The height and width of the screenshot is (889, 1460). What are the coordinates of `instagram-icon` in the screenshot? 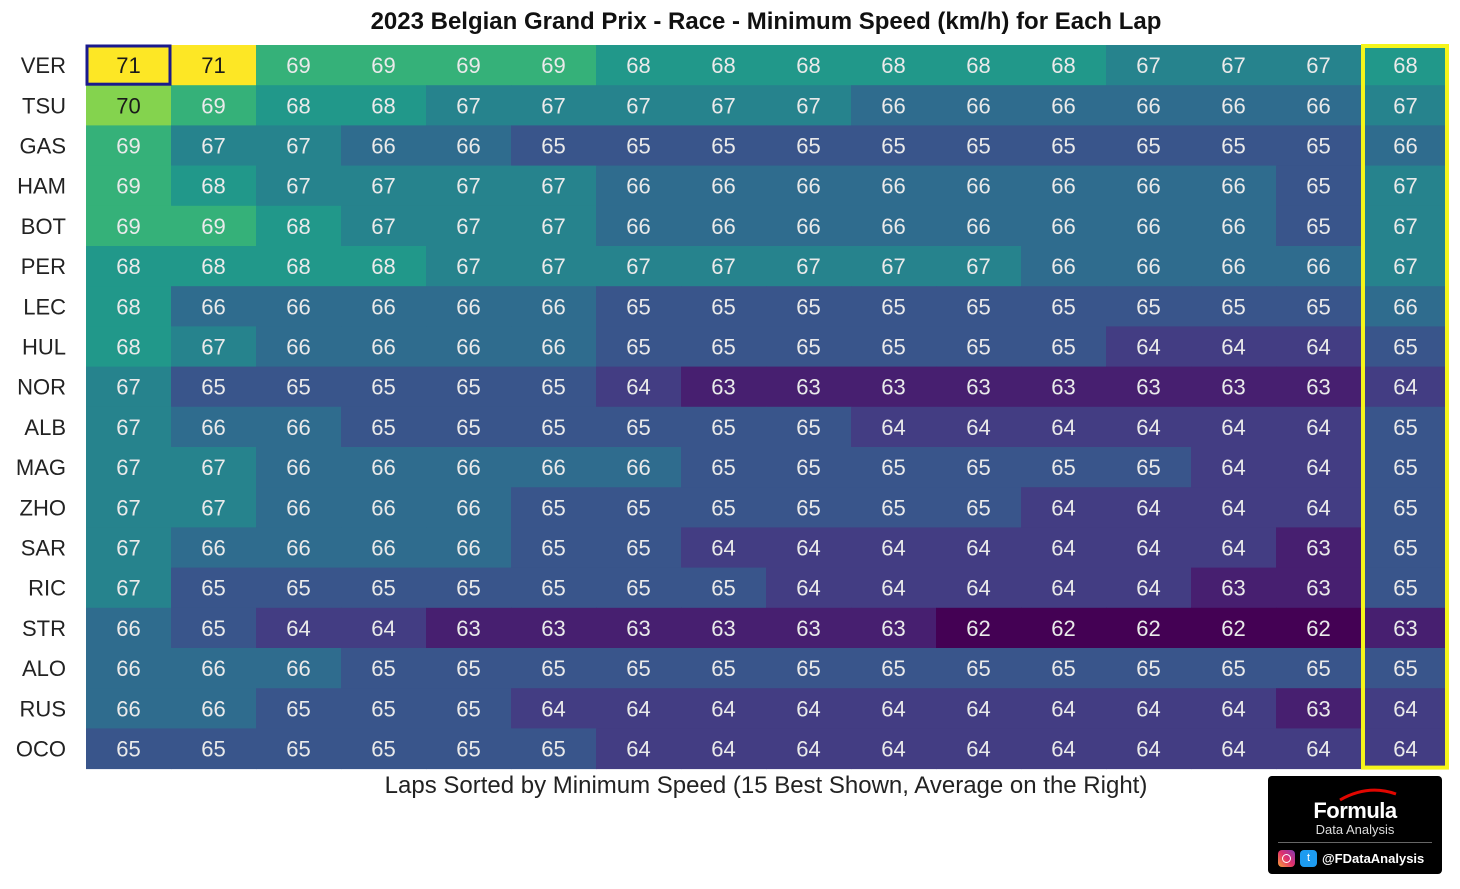 It's located at (1286, 858).